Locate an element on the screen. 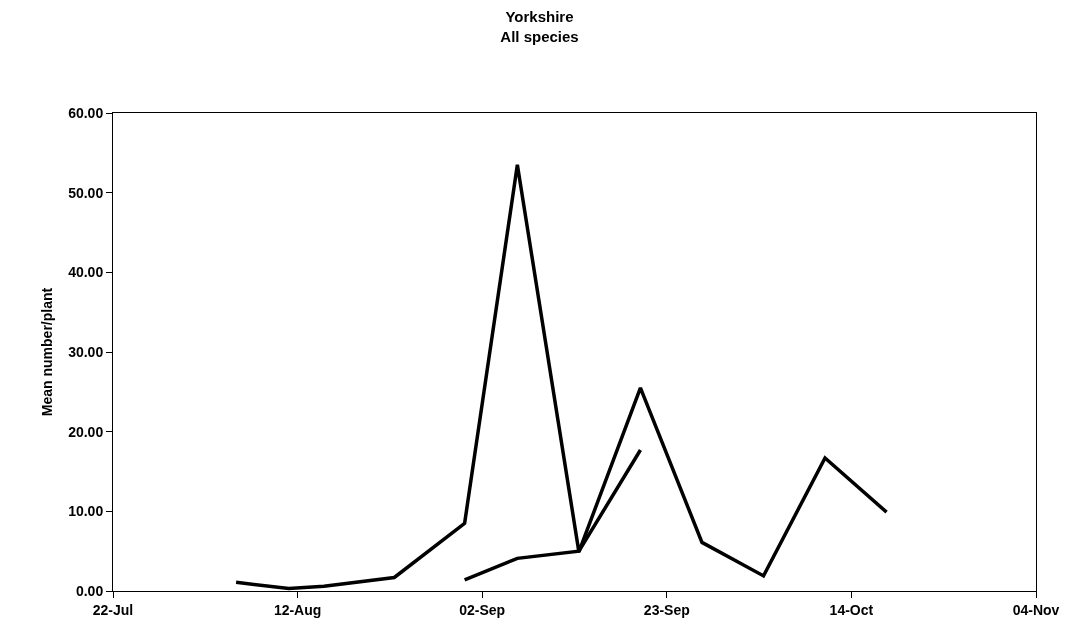  y-tick-label: 50.00 is located at coordinates (86, 192).